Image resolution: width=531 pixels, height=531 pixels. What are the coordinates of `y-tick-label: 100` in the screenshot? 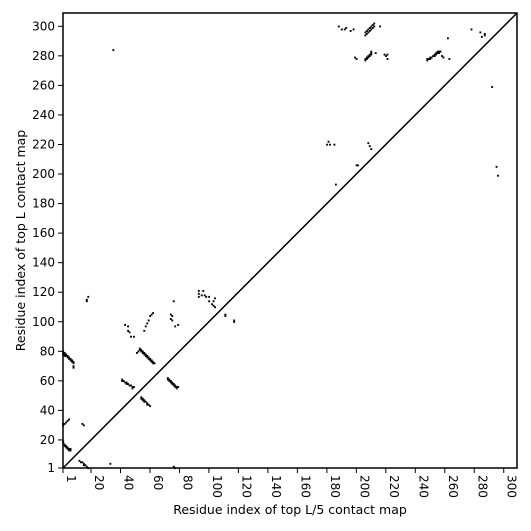 It's located at (43, 322).